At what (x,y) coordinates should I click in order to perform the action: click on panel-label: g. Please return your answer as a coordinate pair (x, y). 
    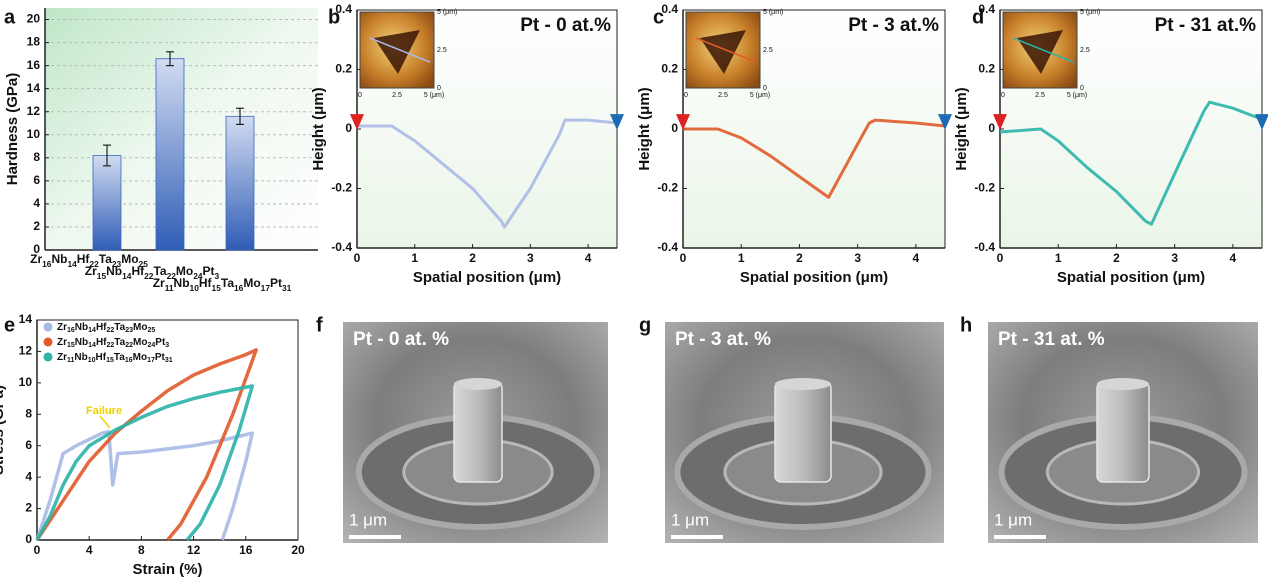
    Looking at the image, I should click on (645, 325).